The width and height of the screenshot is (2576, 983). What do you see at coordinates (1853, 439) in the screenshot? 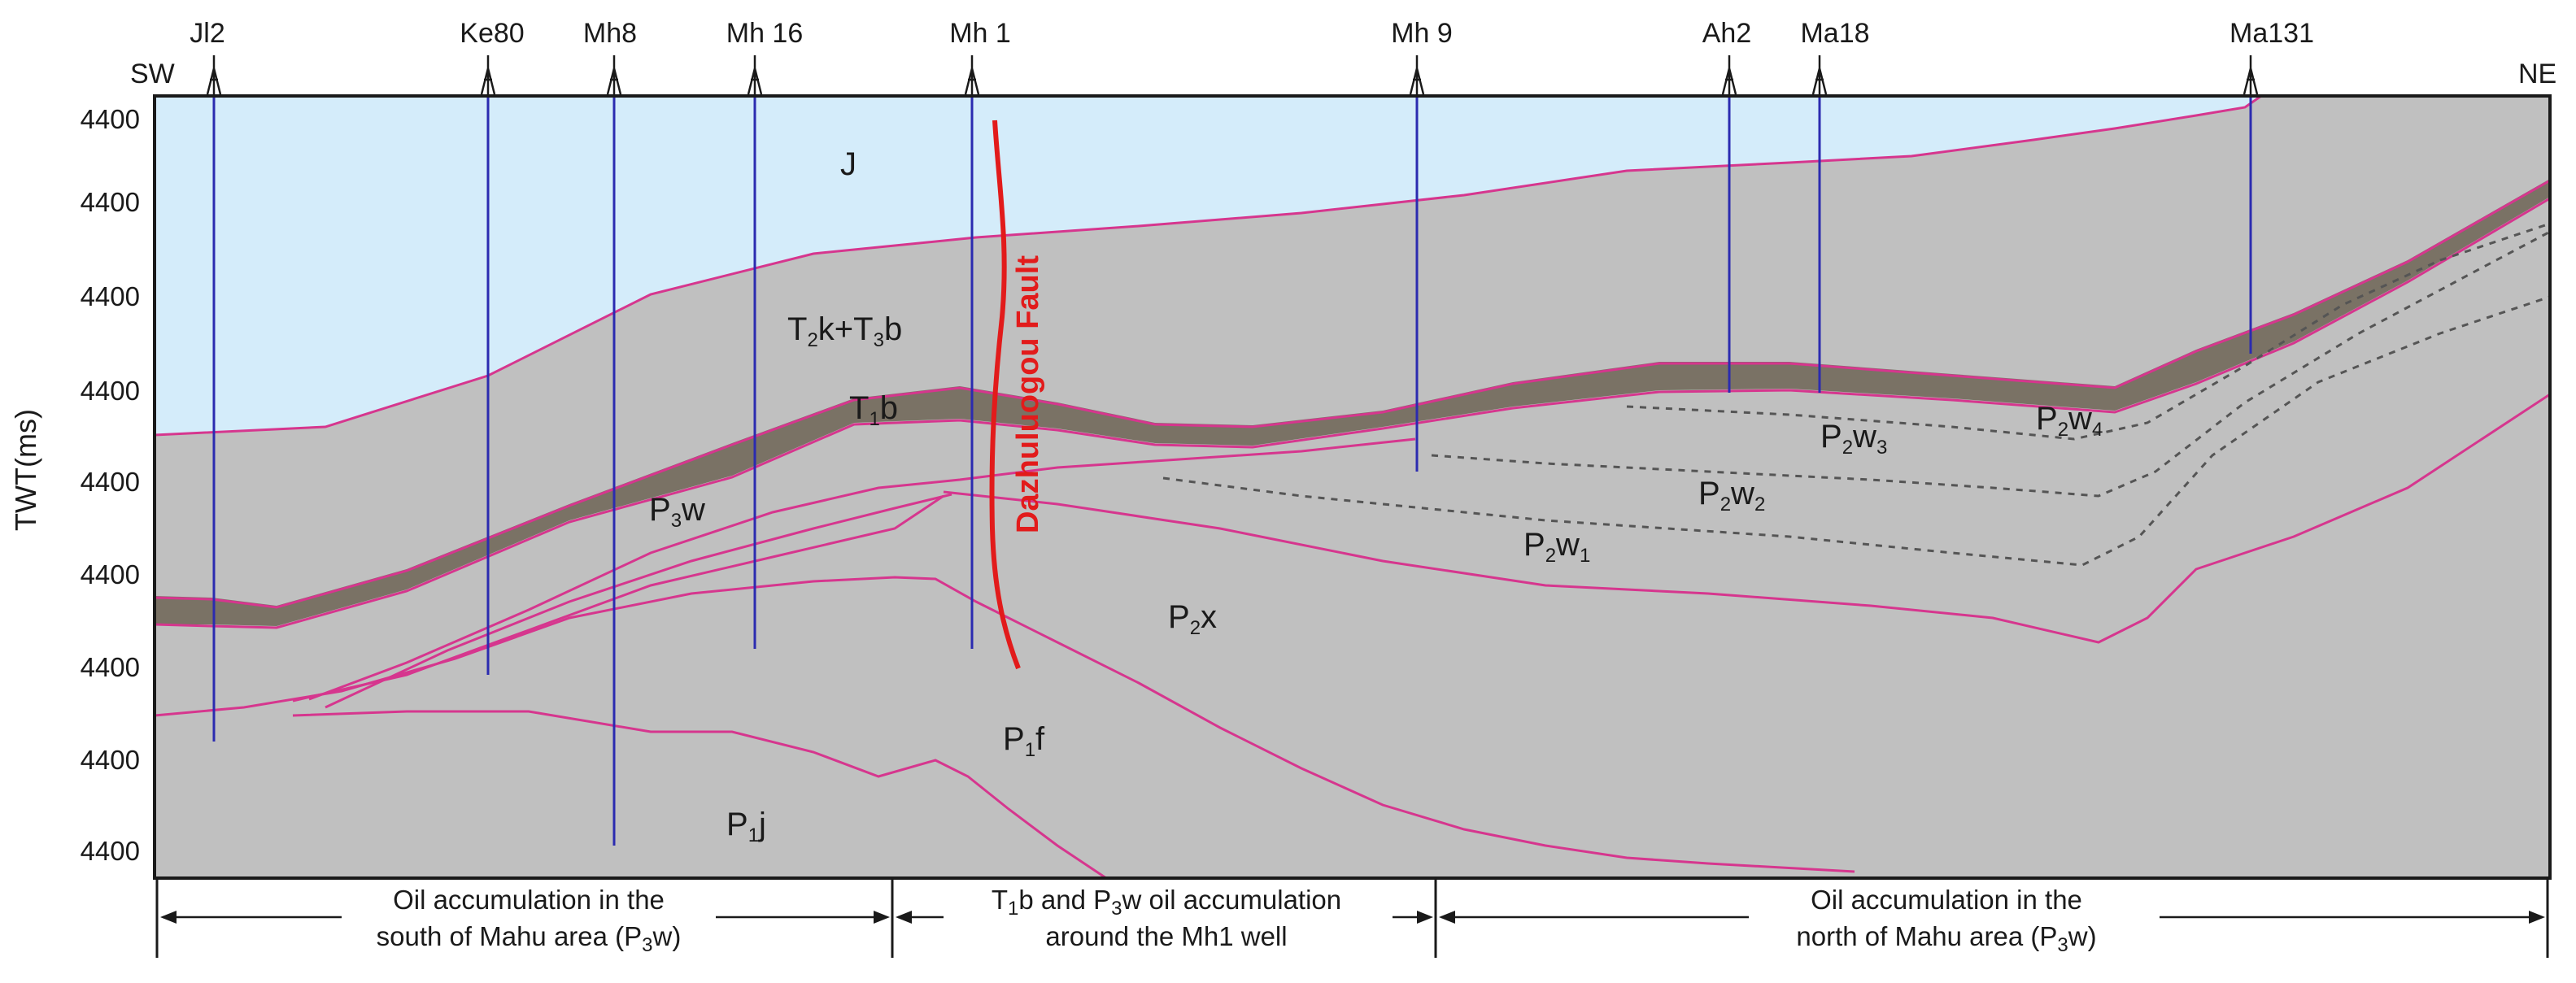
I see `unit-p2w3: P2w3` at bounding box center [1853, 439].